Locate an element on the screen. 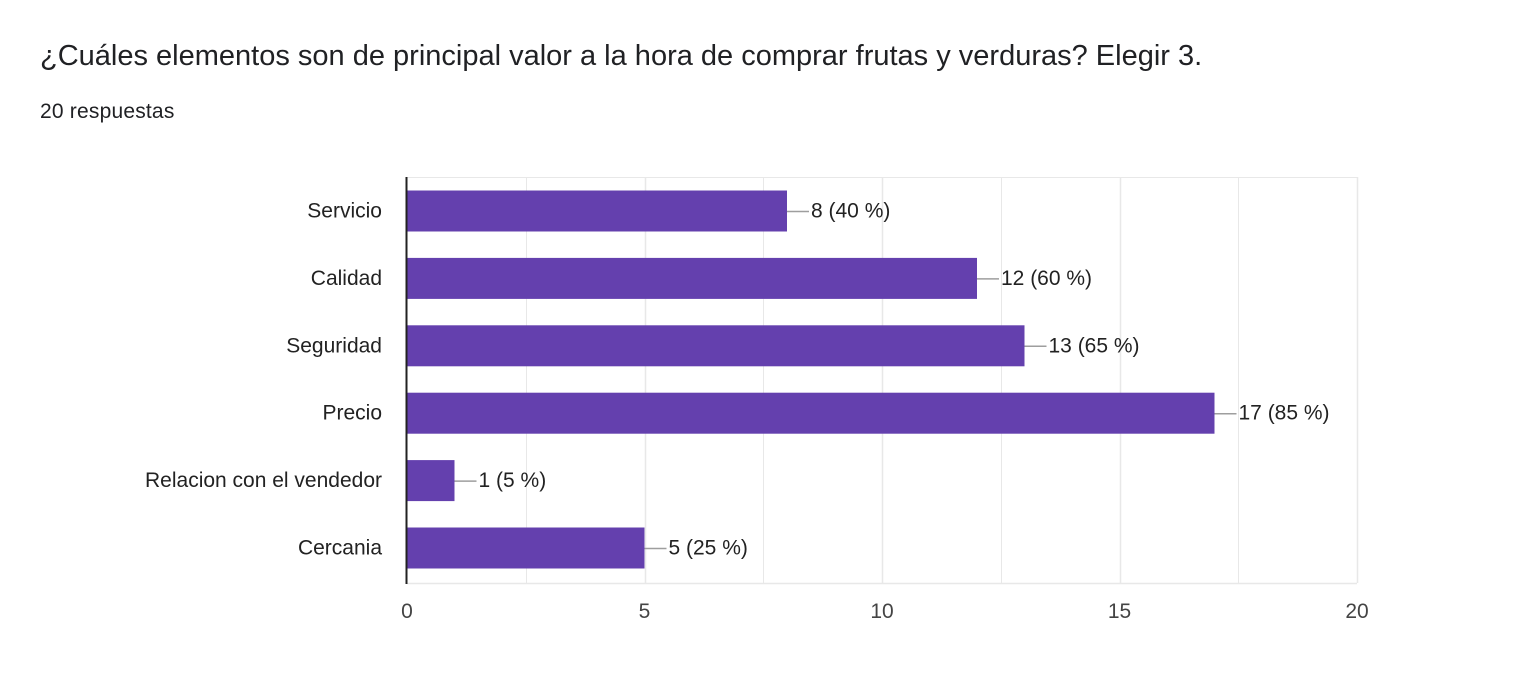  data-label: 17 (85 %) is located at coordinates (1284, 413).